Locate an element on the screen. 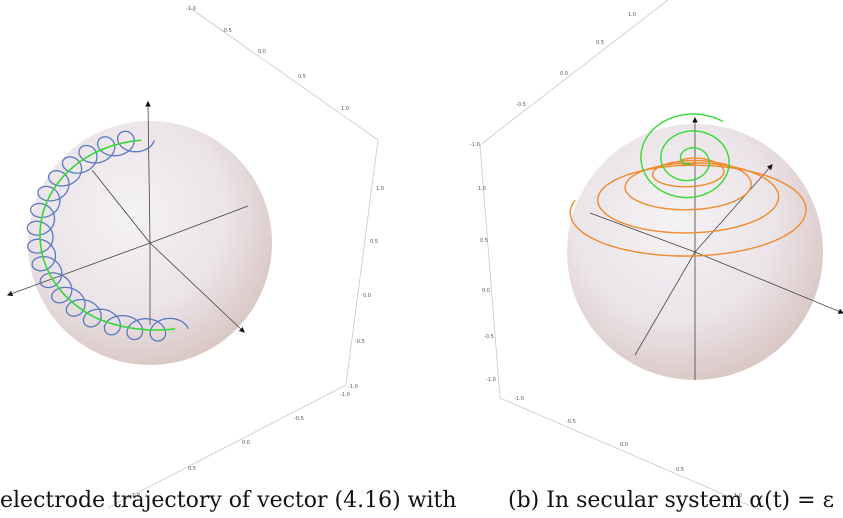  right-tick-bottom-4: 1.0 is located at coordinates (738, 496).